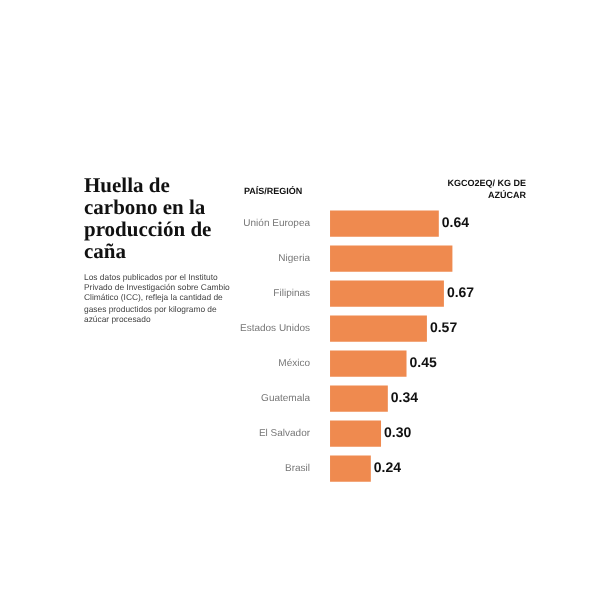 This screenshot has height=600, width=600. Describe the element at coordinates (149, 220) in the screenshot. I see `text: Huella de carbono en la producción de caña` at that location.